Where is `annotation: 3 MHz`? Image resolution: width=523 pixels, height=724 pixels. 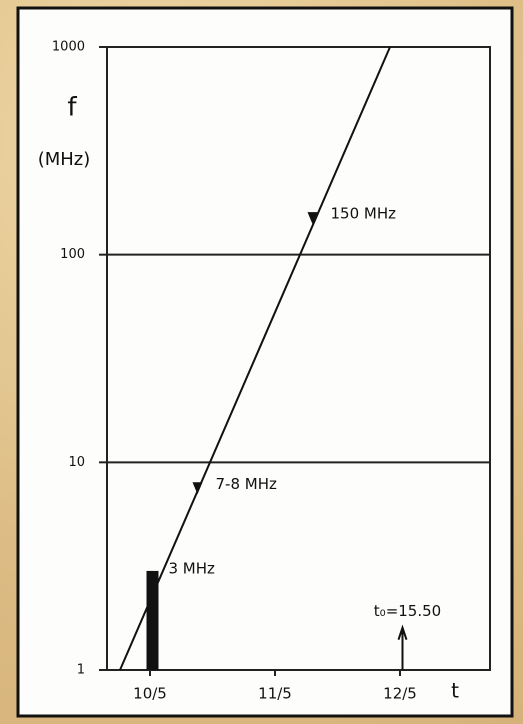
annotation: 3 MHz is located at coordinates (192, 568).